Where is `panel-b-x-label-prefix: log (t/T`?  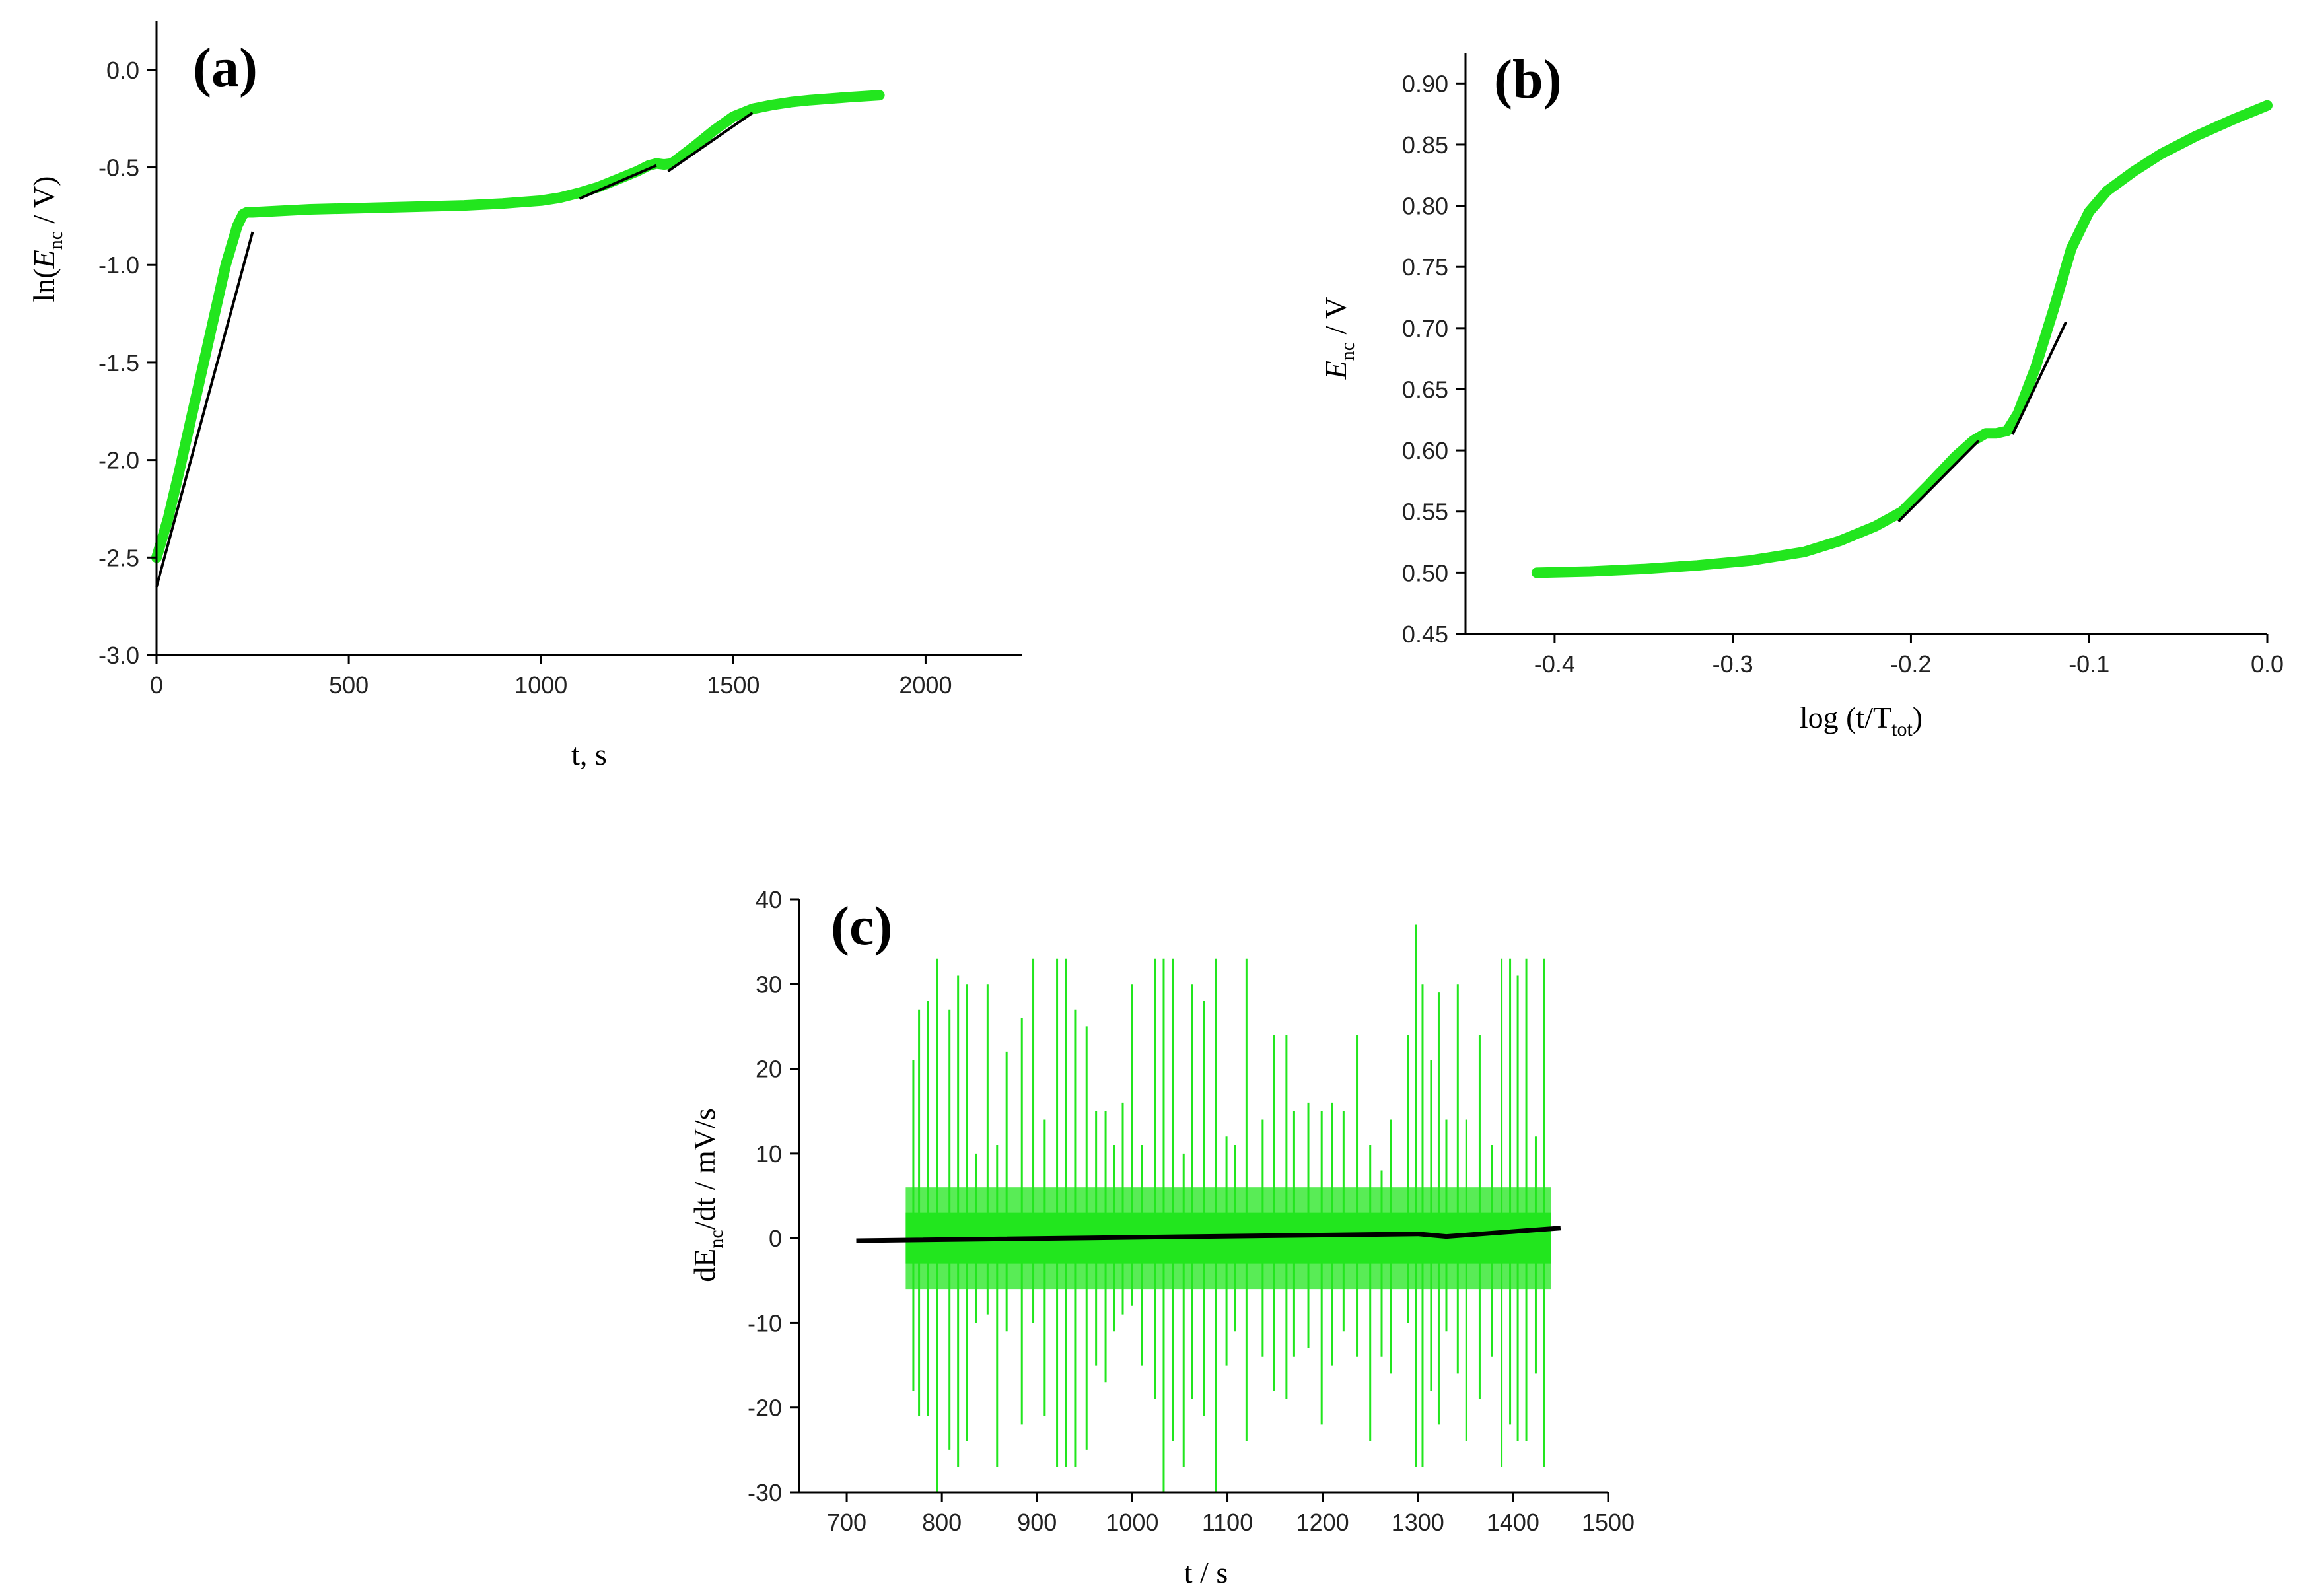
panel-b-x-label-prefix: log (t/T is located at coordinates (1846, 717).